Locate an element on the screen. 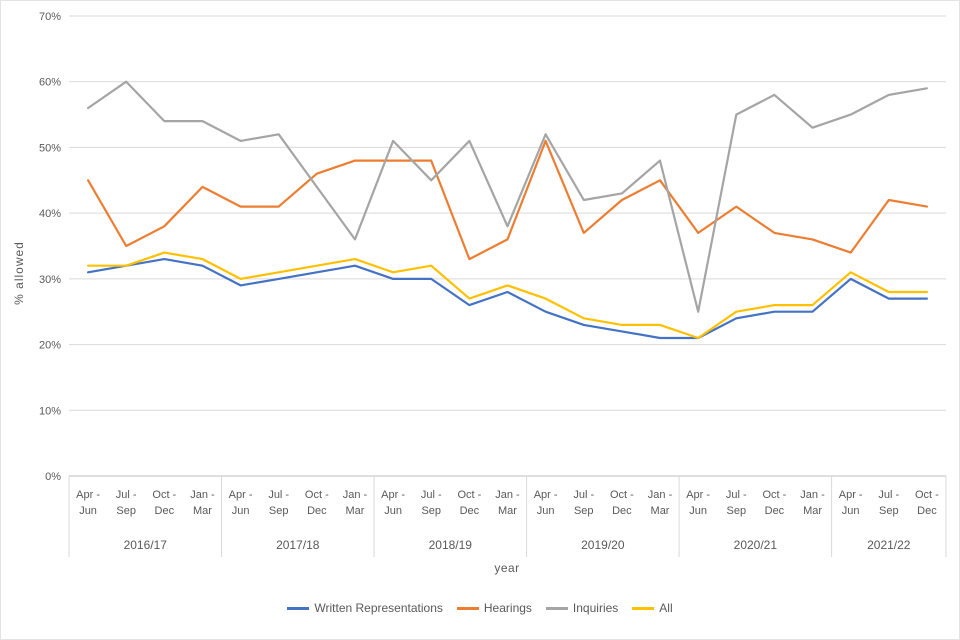 This screenshot has height=640, width=960. year-group-label: 2017/18 is located at coordinates (298, 545).